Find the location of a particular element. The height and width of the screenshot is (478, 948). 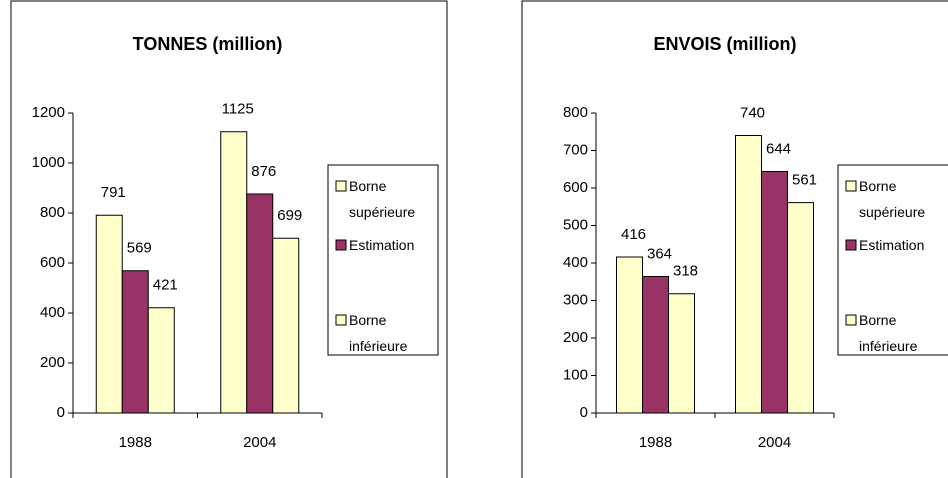

data-label: 644 is located at coordinates (778, 148).